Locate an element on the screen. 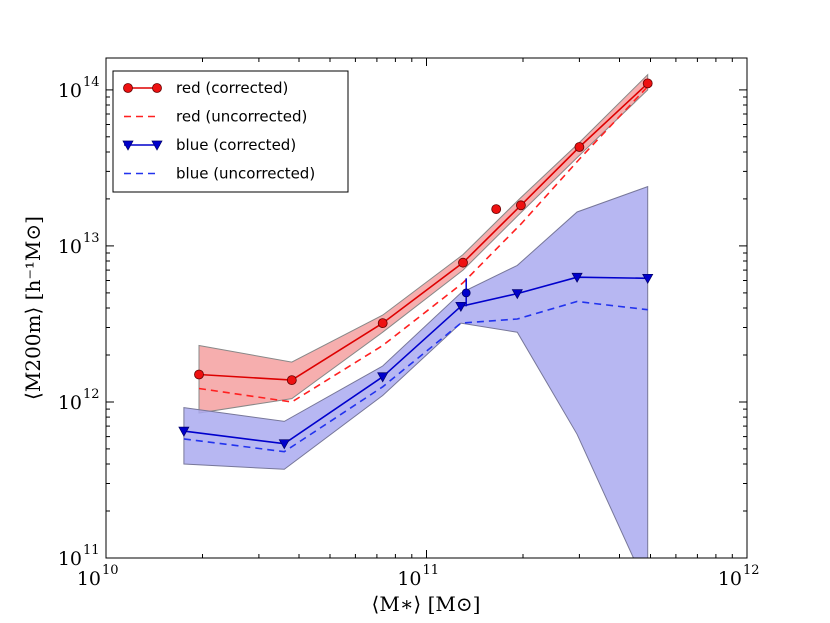 This screenshot has width=830, height=623. x-tick-label-exponent: 10 is located at coordinates (110, 570).